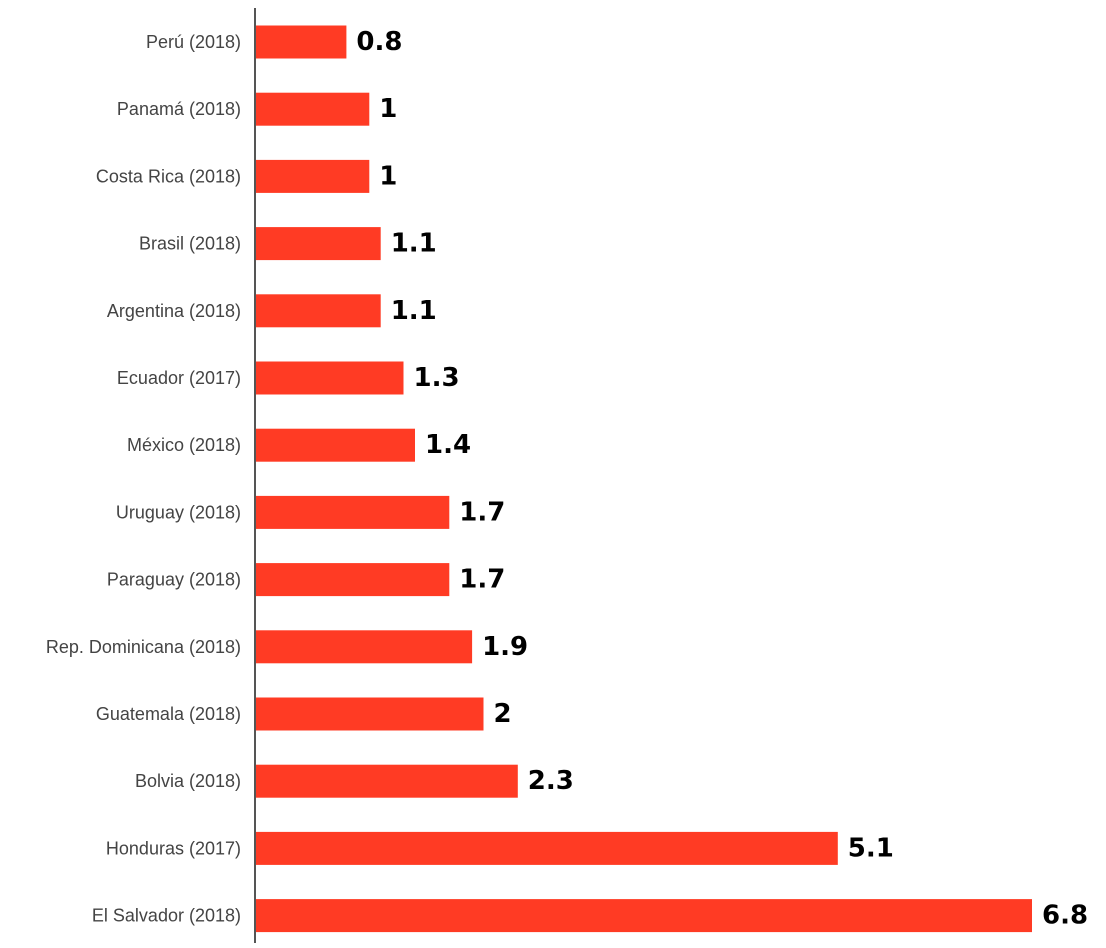 This screenshot has width=1106, height=948. I want to click on category-label: Rep. Dominicana (2018), so click(143, 647).